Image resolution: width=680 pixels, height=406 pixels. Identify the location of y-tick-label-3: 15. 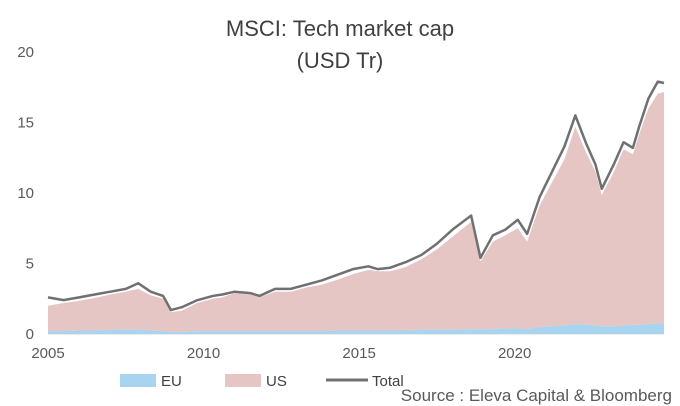
(25, 123).